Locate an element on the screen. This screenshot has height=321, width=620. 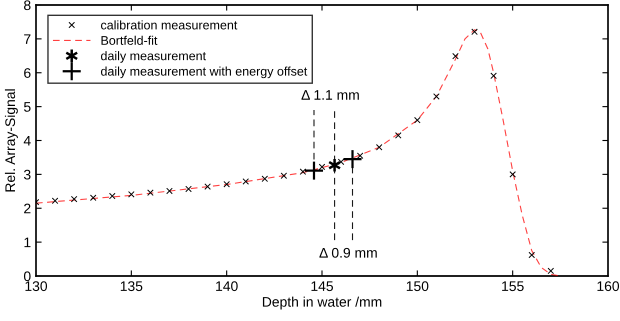
x-axis-title: Depth in water /mm is located at coordinates (322, 303).